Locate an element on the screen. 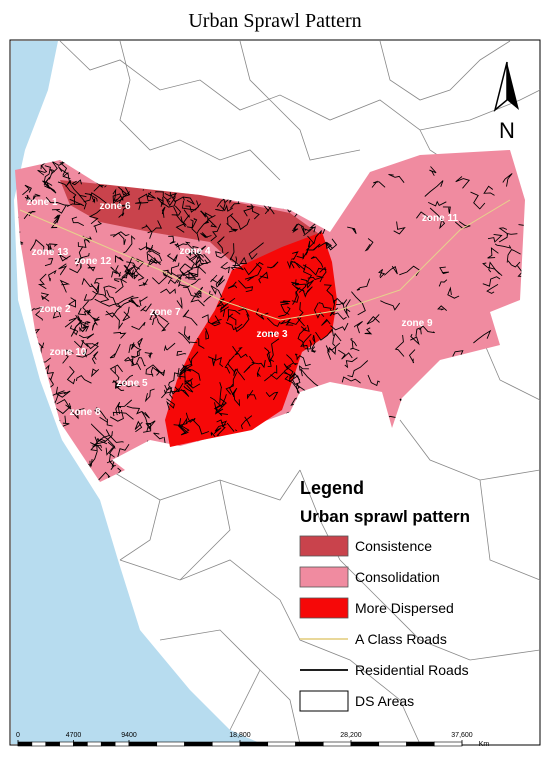 The width and height of the screenshot is (550, 771). a-class-road is located at coordinates (265, 260).